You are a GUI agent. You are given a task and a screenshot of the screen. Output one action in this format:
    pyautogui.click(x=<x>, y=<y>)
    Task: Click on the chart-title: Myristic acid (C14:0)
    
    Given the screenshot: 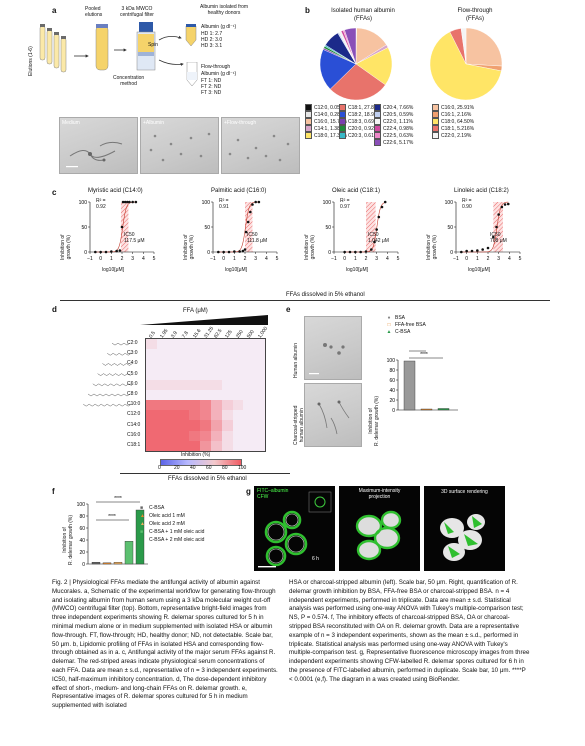 What is the action you would take?
    pyautogui.click(x=115, y=191)
    